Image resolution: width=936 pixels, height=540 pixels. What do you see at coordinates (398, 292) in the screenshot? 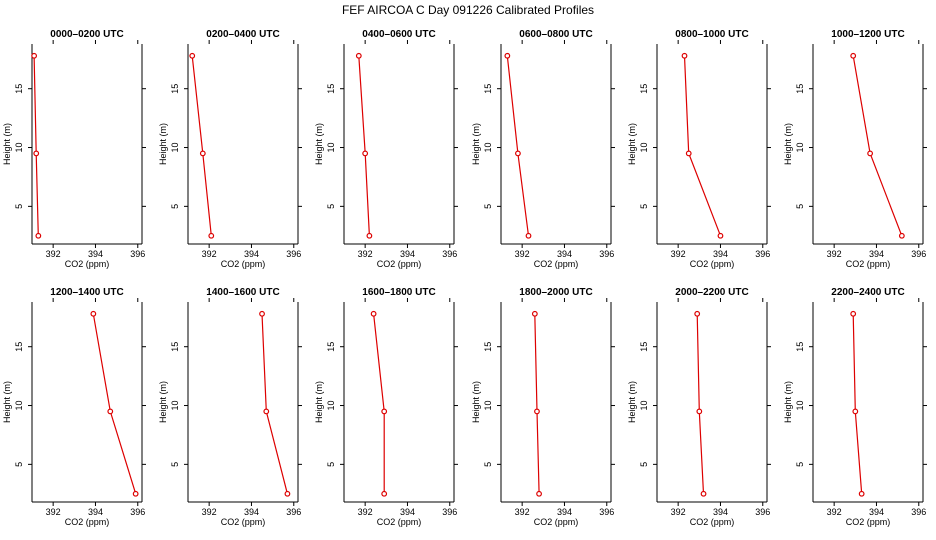
I see `panel-title: 1600–1800 UTC` at bounding box center [398, 292].